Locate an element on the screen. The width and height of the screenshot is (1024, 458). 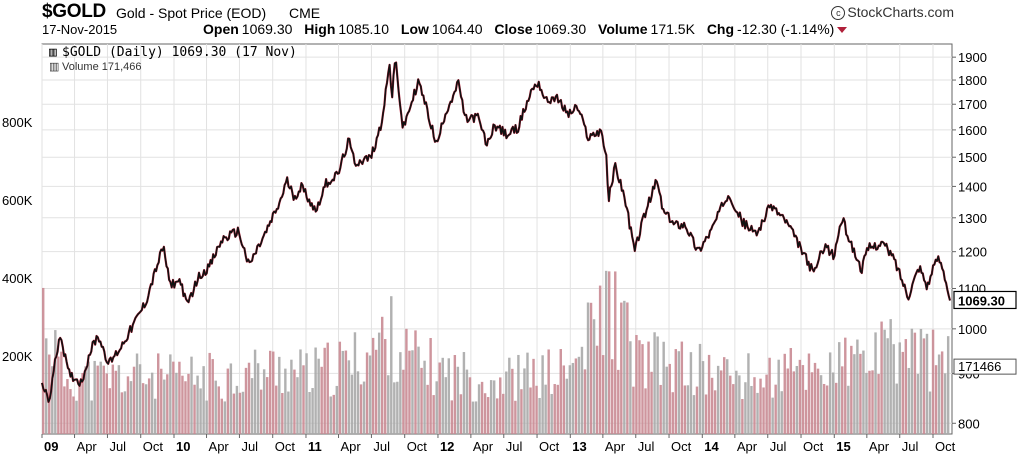
brand-name: StockCharts.com is located at coordinates (900, 12).